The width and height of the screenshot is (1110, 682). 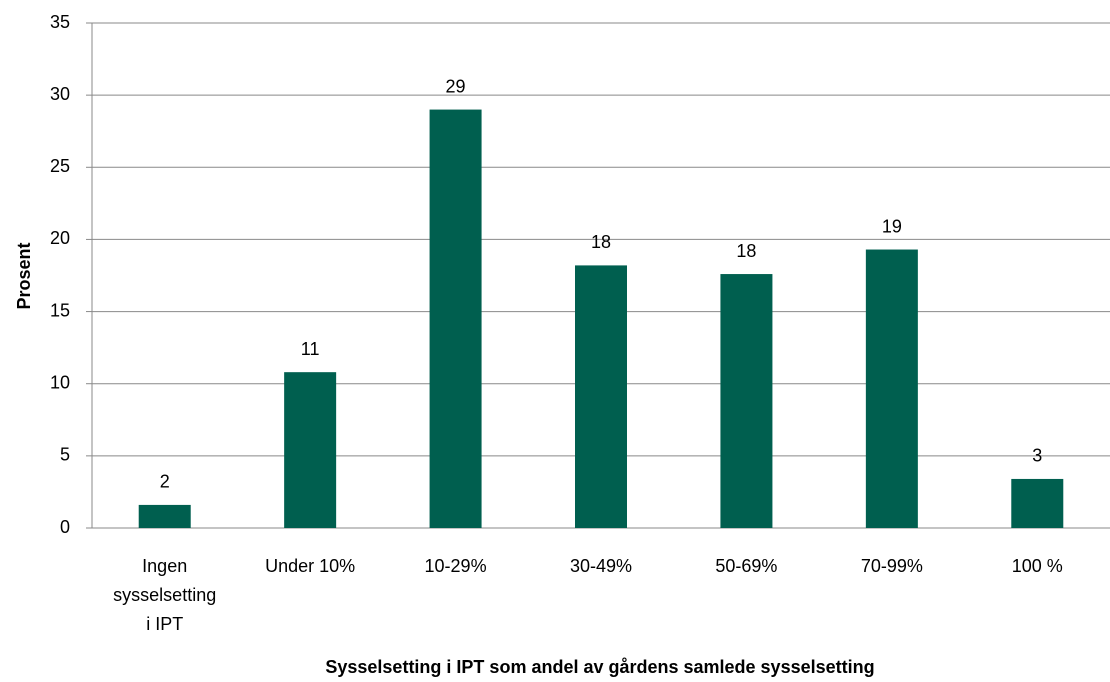 I want to click on y-tick-label: 35, so click(x=60, y=22).